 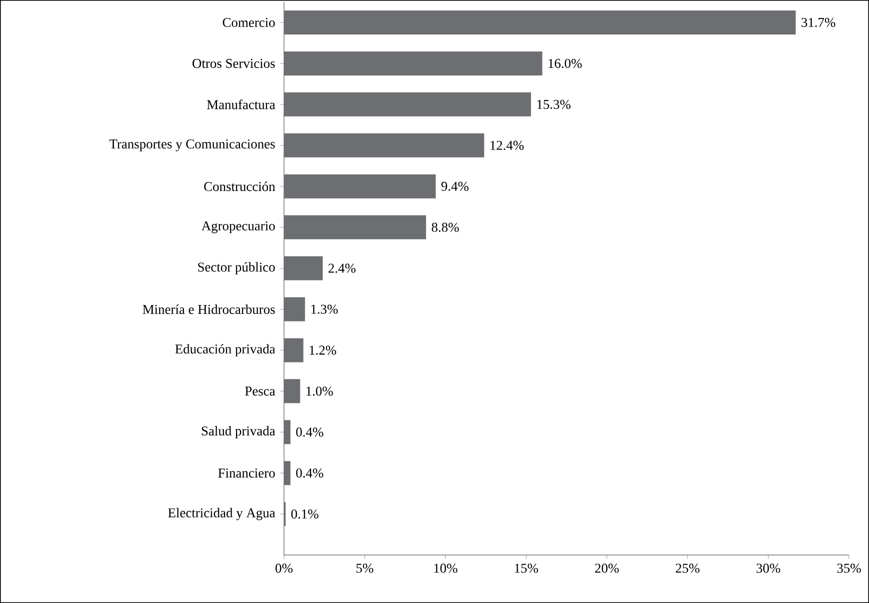 I want to click on y-tick-label: Financiero, so click(x=246, y=473).